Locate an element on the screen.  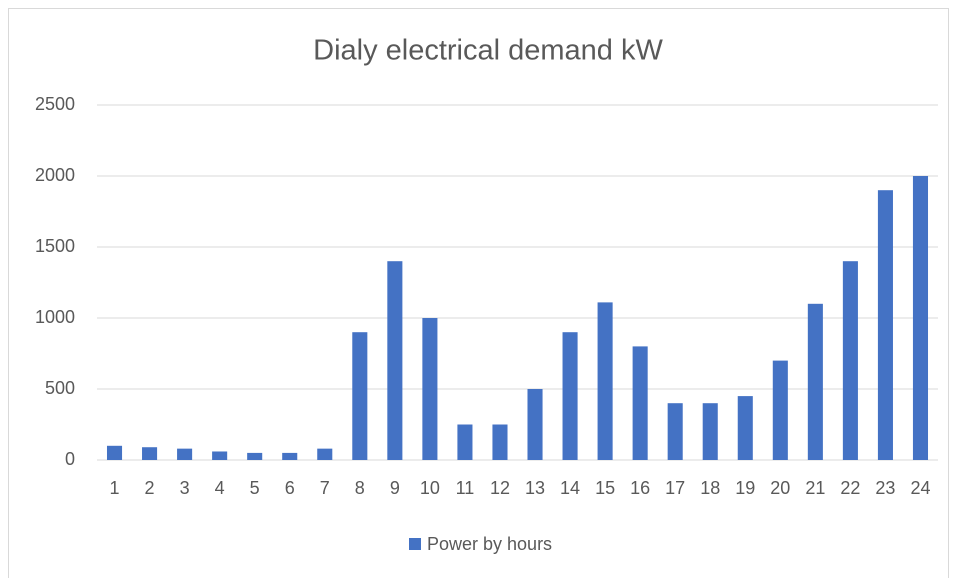
x-tick-label: 14 is located at coordinates (570, 488).